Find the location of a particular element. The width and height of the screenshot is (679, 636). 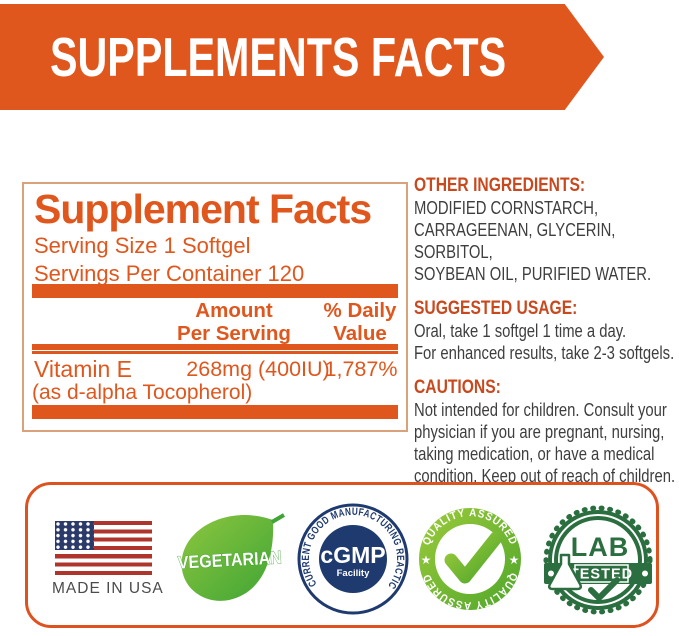

lab-banner-dot-left is located at coordinates (551, 573).